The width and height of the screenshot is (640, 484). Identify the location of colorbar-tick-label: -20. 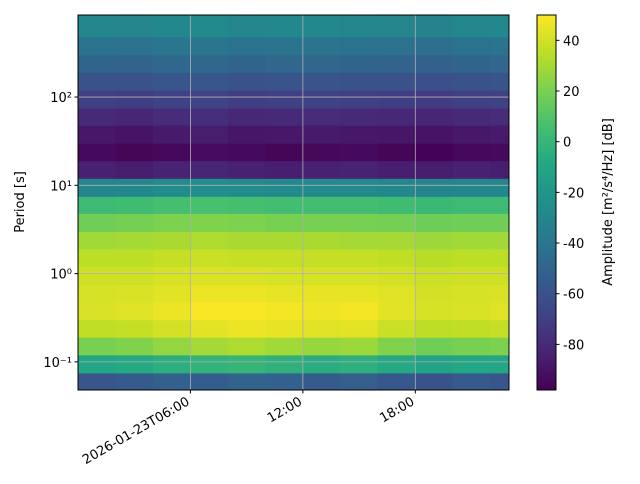
(573, 193).